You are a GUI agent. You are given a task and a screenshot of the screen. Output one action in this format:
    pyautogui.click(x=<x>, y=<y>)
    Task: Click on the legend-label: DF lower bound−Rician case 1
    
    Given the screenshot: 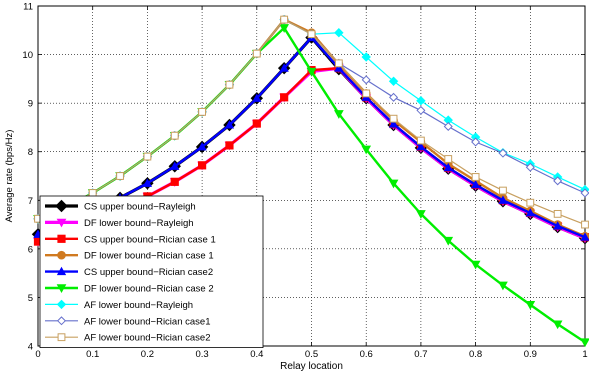 What is the action you would take?
    pyautogui.click(x=149, y=256)
    